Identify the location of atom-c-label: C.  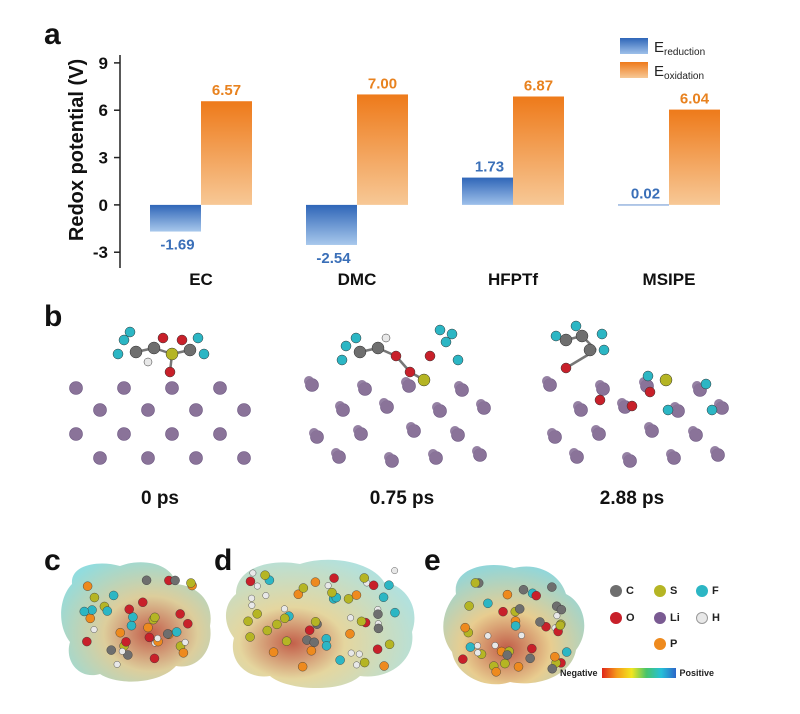
(630, 591).